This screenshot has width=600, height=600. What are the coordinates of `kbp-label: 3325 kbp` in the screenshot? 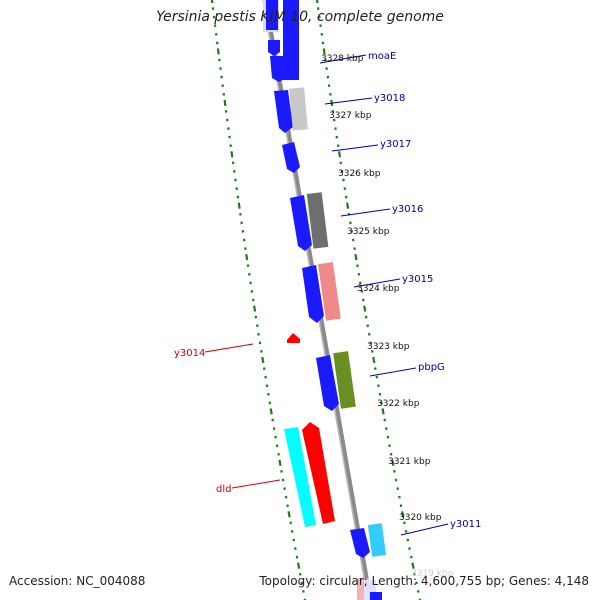 It's located at (368, 232).